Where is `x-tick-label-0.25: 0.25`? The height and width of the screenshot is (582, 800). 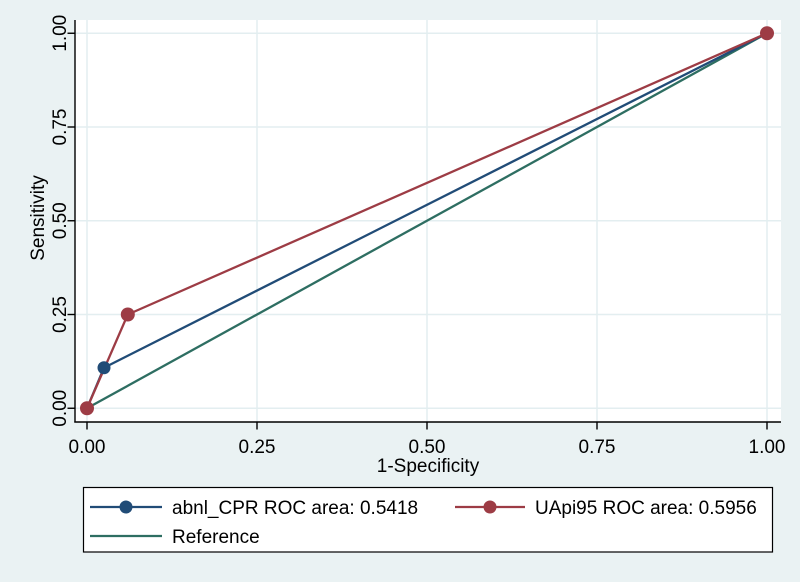
x-tick-label-0.25: 0.25 is located at coordinates (257, 447).